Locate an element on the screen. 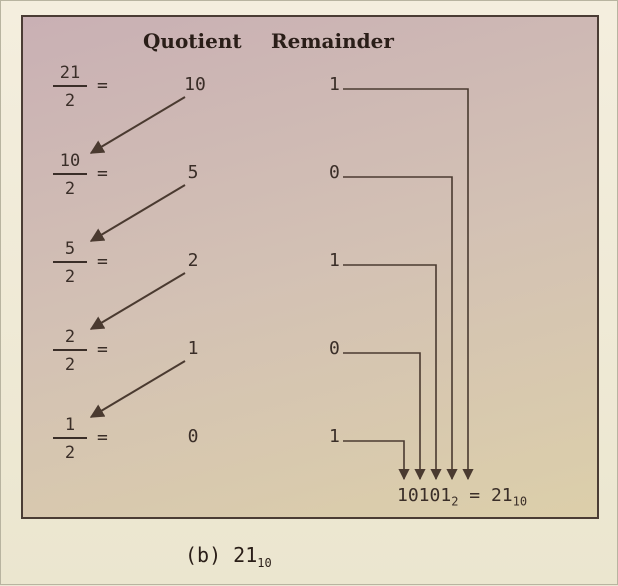 Image resolution: width=618 pixels, height=586 pixels. quotient-value: 0 is located at coordinates (193, 436).